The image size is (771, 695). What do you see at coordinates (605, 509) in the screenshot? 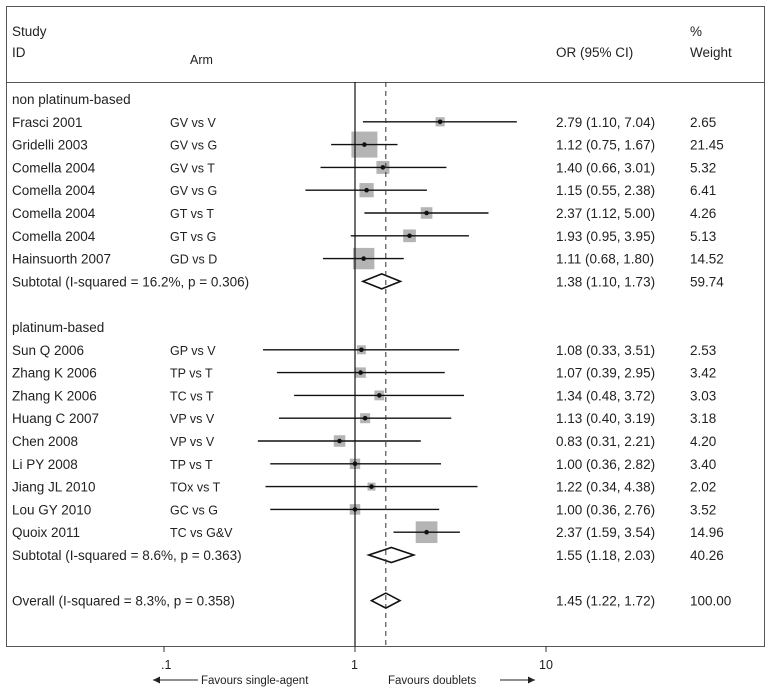
I see `study-or-ci: 1.00 (0.36, 2.76)` at bounding box center [605, 509].